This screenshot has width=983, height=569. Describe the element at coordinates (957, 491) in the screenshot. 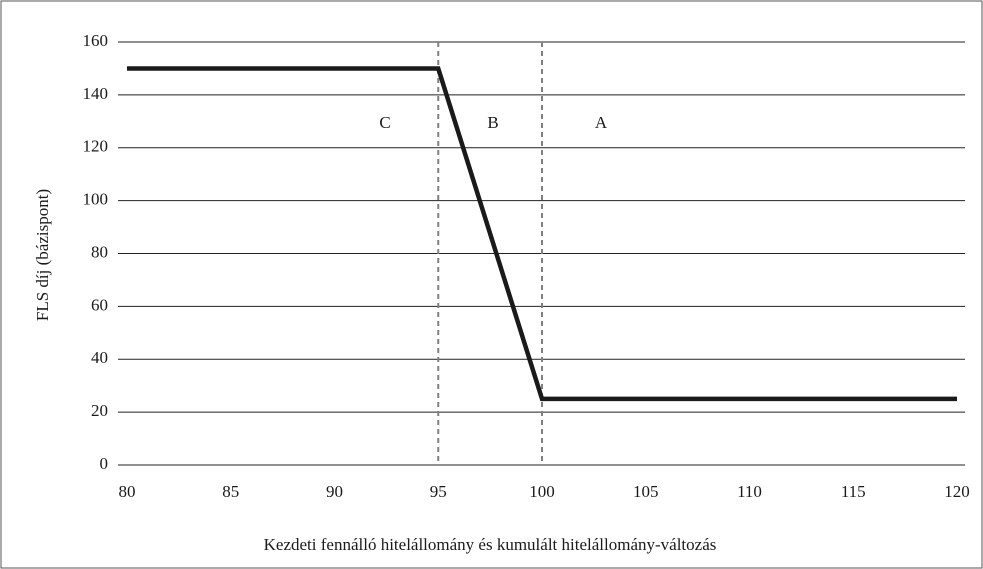

I see `x-tick-label: 120` at that location.